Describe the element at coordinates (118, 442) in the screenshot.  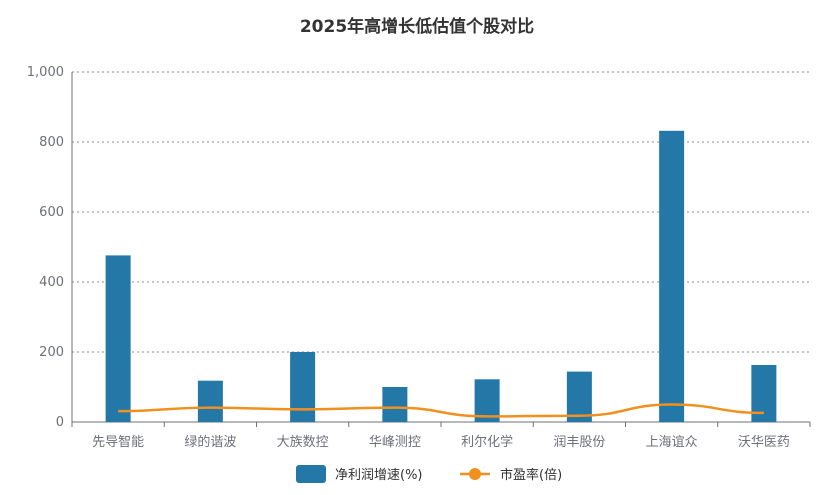
I see `x-tick-label: 先导智能` at that location.